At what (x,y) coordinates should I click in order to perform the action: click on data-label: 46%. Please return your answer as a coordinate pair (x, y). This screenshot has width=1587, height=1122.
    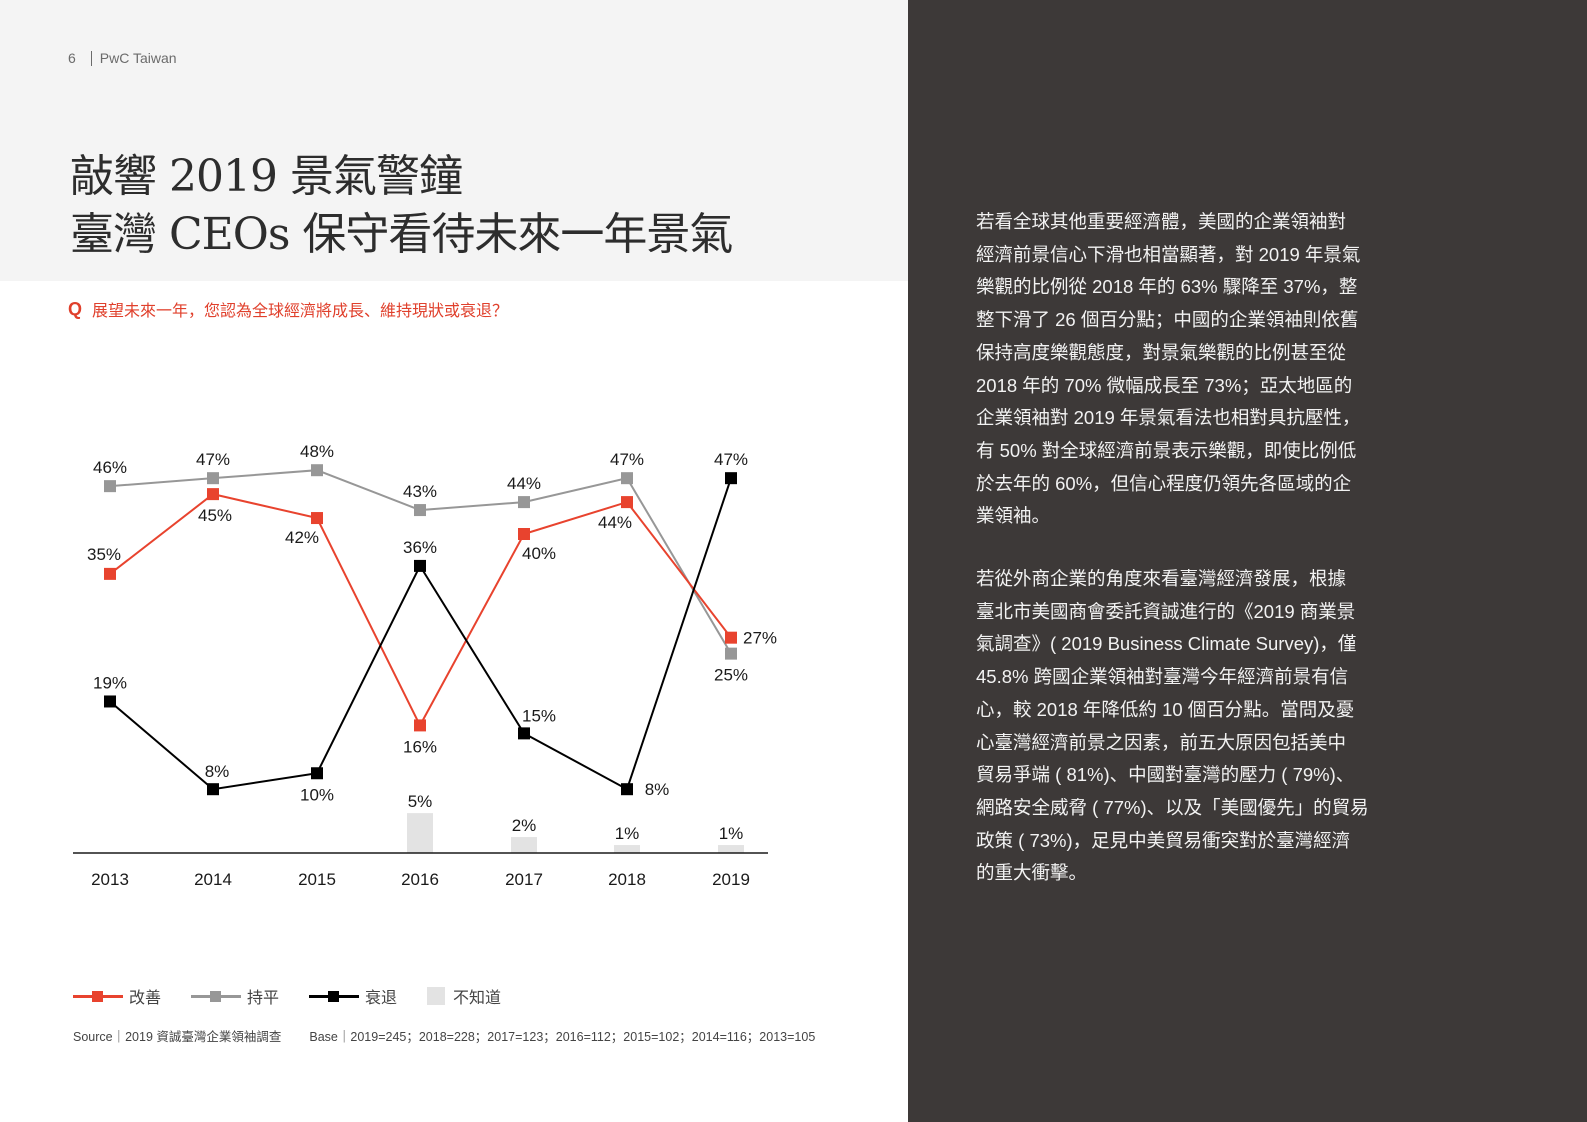
    Looking at the image, I should click on (110, 467).